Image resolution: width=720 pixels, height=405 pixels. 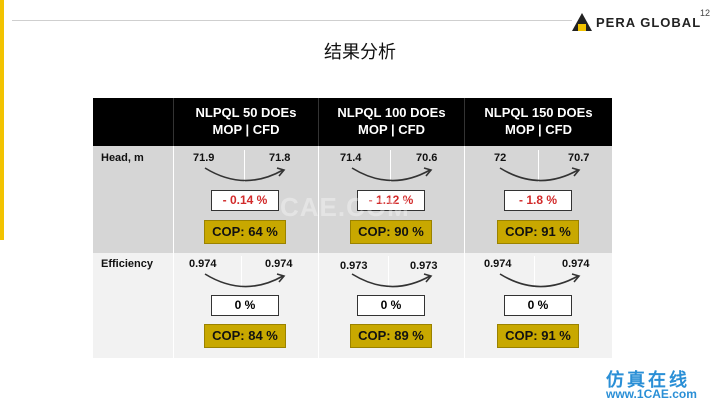 I want to click on table-cell: 0.974 0.974 0 % COP: 84 %, so click(x=245, y=305).